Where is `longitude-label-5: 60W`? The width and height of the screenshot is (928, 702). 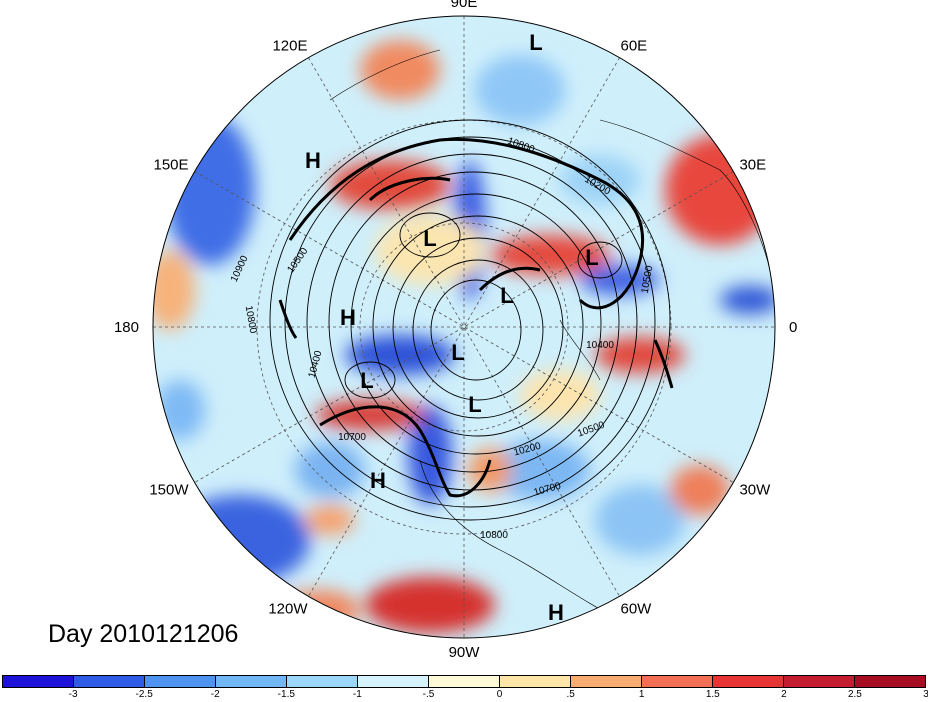
longitude-label-5: 60W is located at coordinates (637, 608).